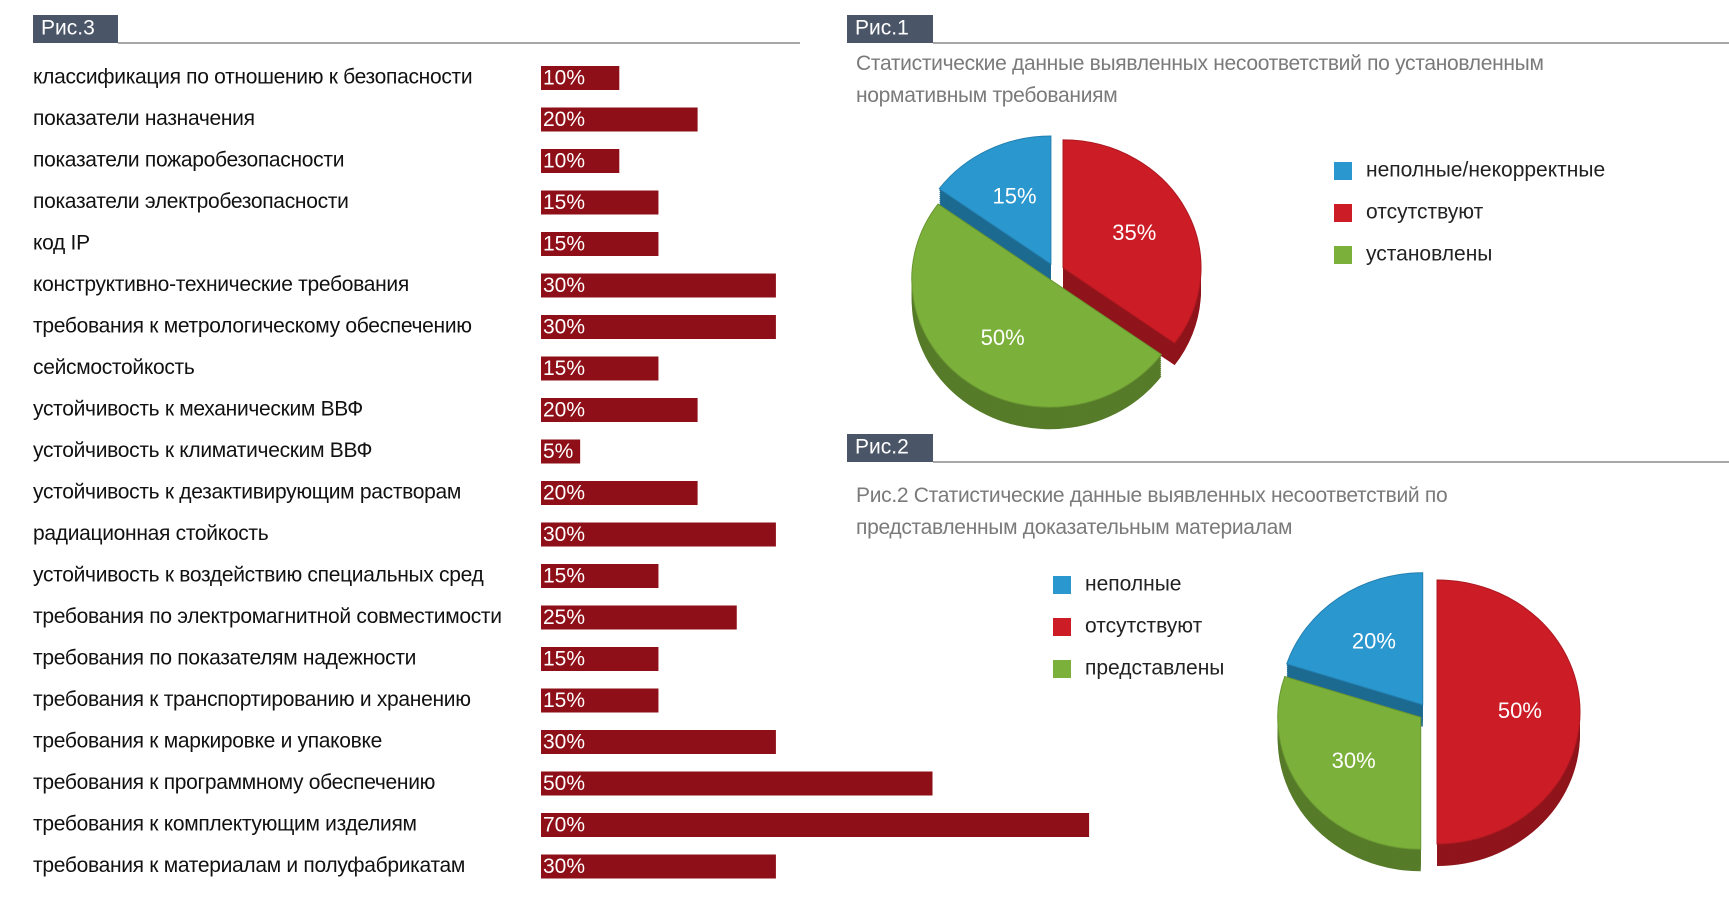 This screenshot has height=902, width=1729. I want to click on bar-label: 50%, so click(564, 783).